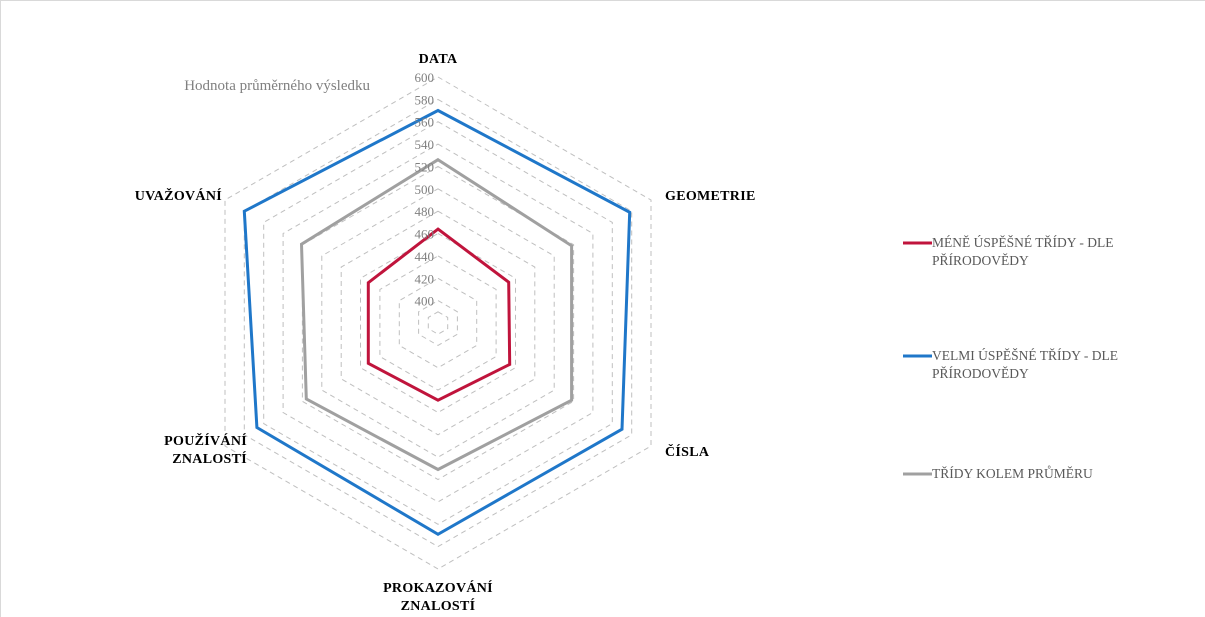 The image size is (1205, 617). I want to click on tick-label: 520, so click(425, 167).